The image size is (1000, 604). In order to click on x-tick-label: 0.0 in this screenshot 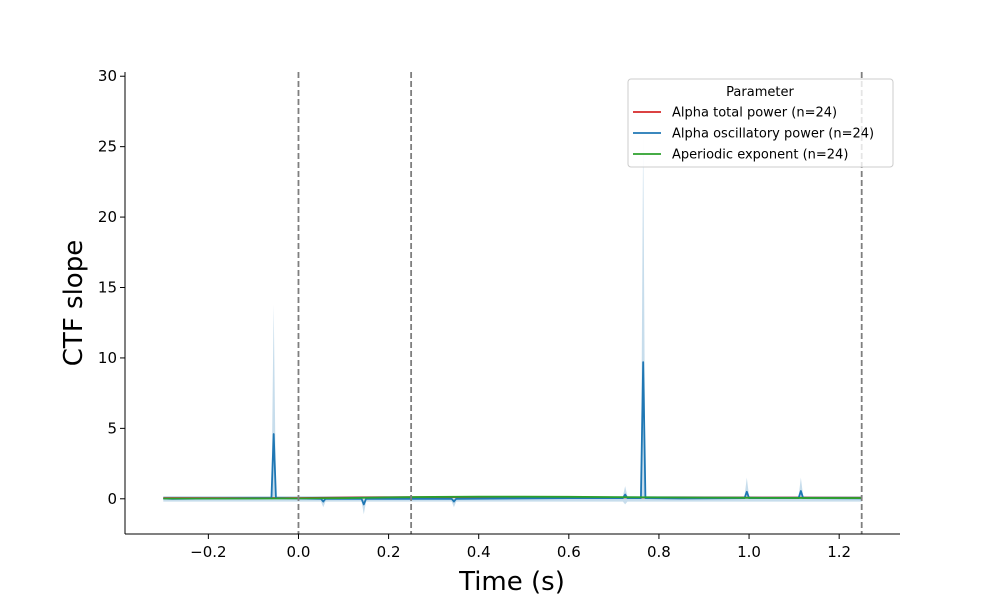, I will do `click(299, 552)`.